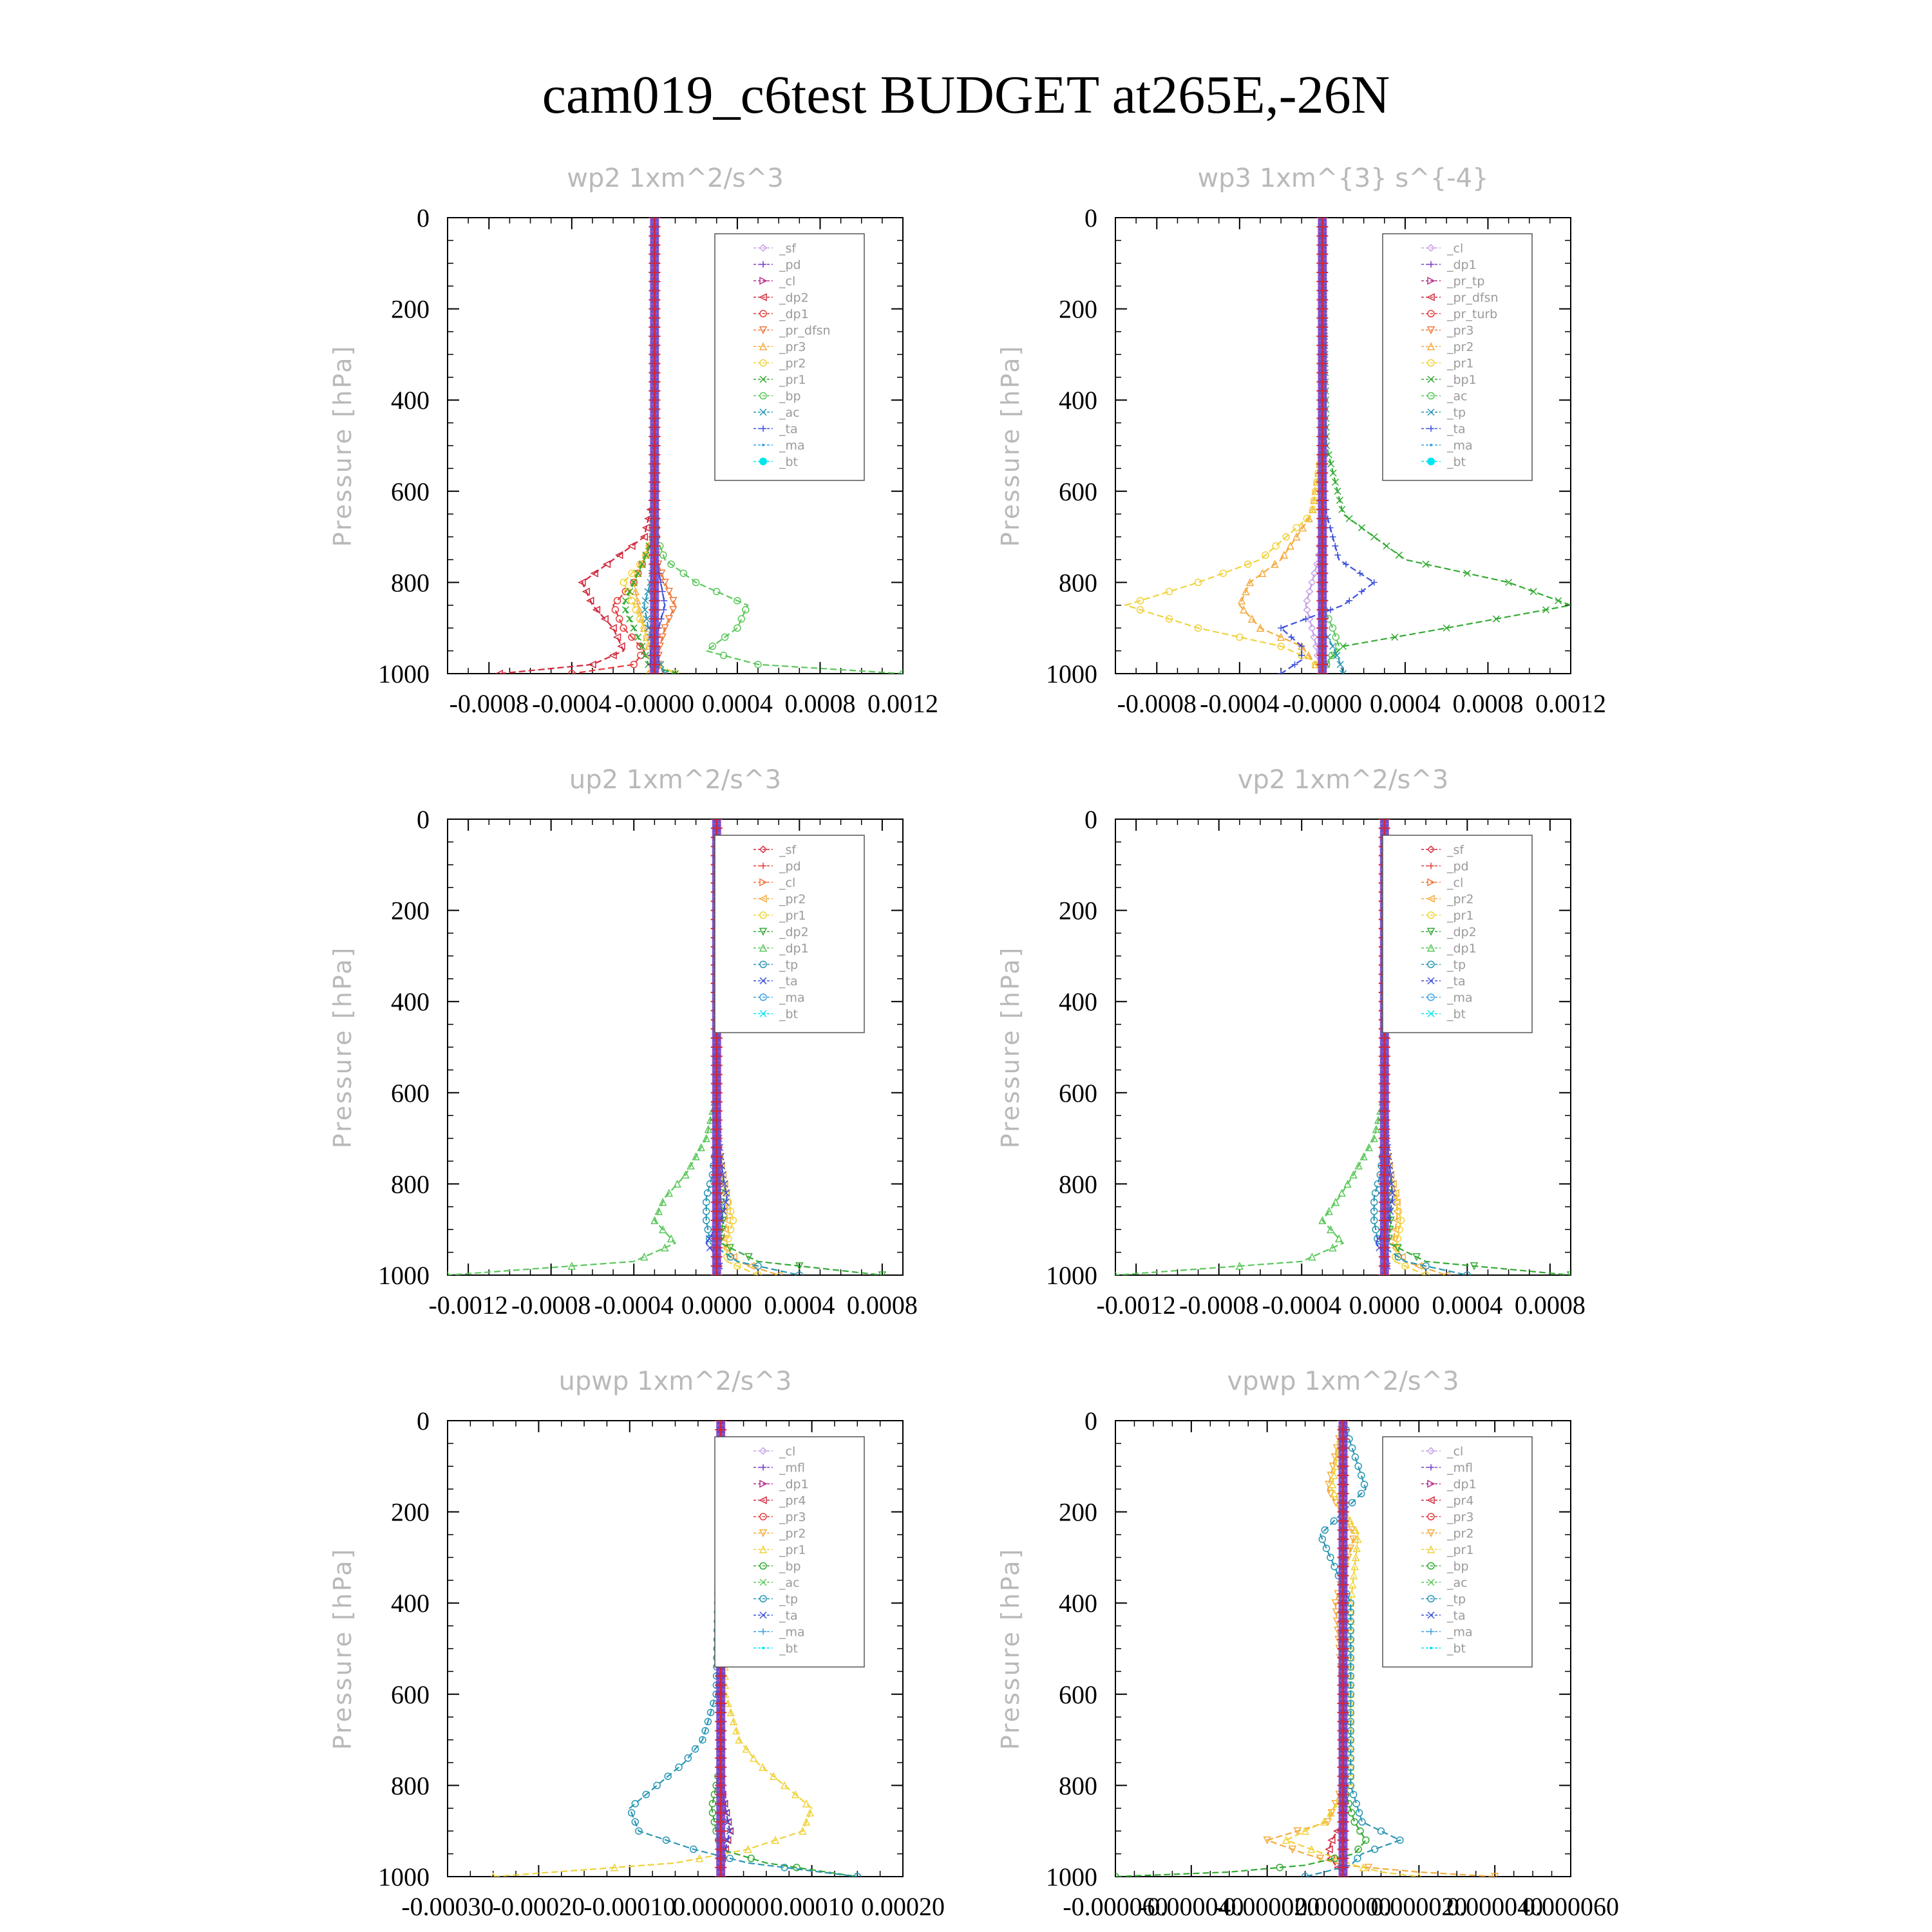 This screenshot has width=1932, height=1932. I want to click on legend-item: _bp, so click(777, 397).